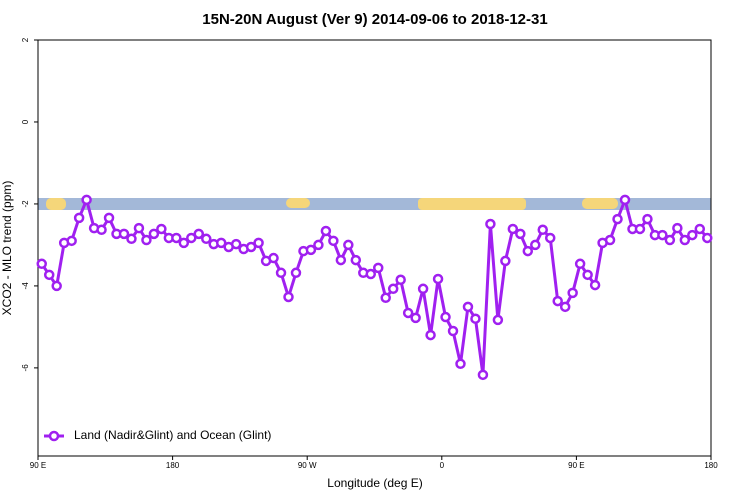 Image resolution: width=750 pixels, height=500 pixels. What do you see at coordinates (307, 465) in the screenshot?
I see `x-tick-label: 90 W` at bounding box center [307, 465].